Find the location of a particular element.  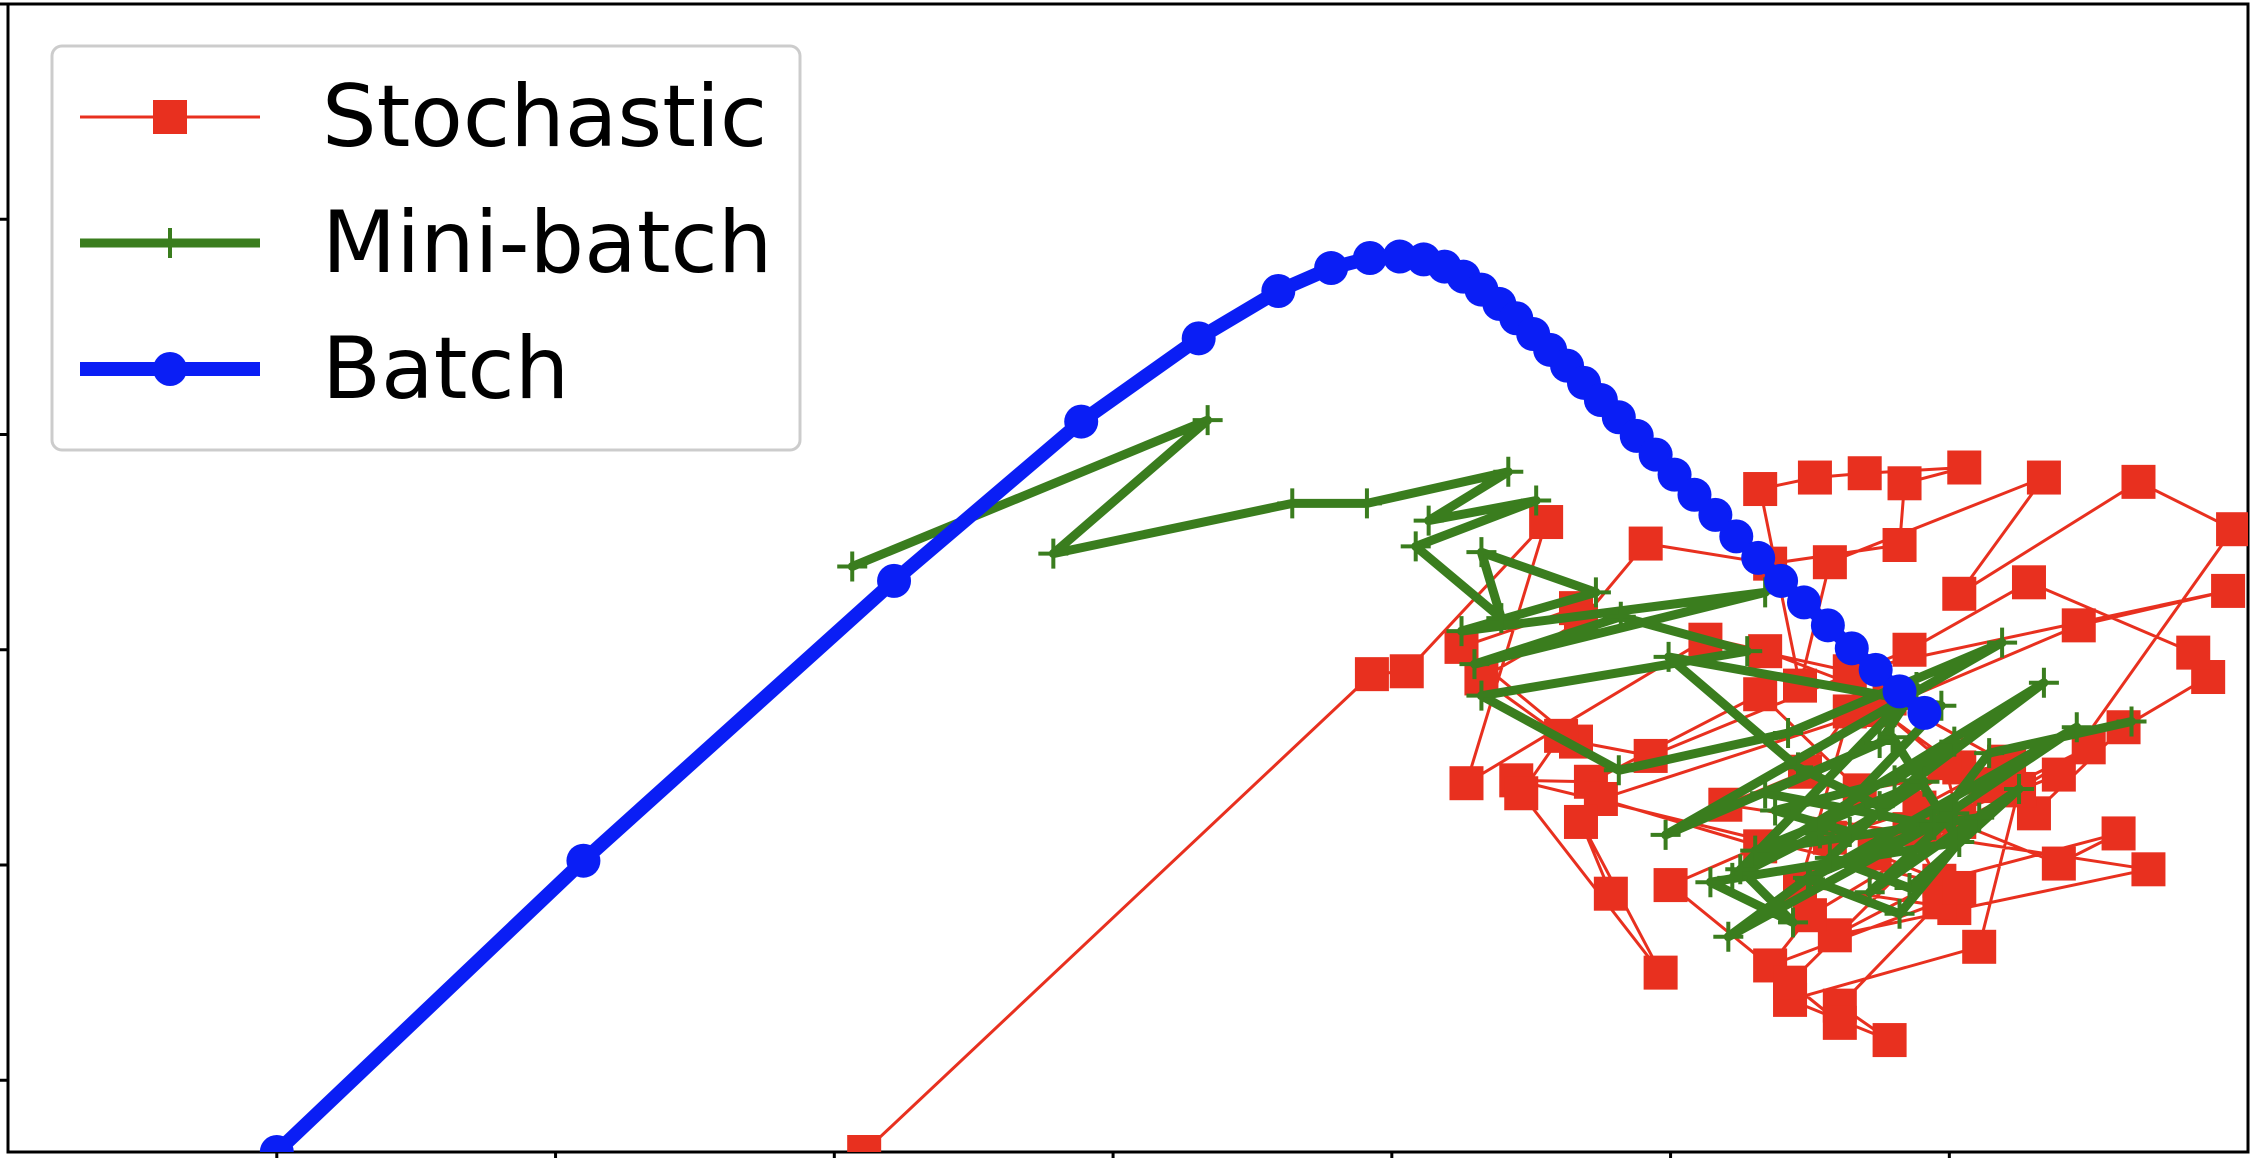

legend-marker-batch is located at coordinates (170, 369).